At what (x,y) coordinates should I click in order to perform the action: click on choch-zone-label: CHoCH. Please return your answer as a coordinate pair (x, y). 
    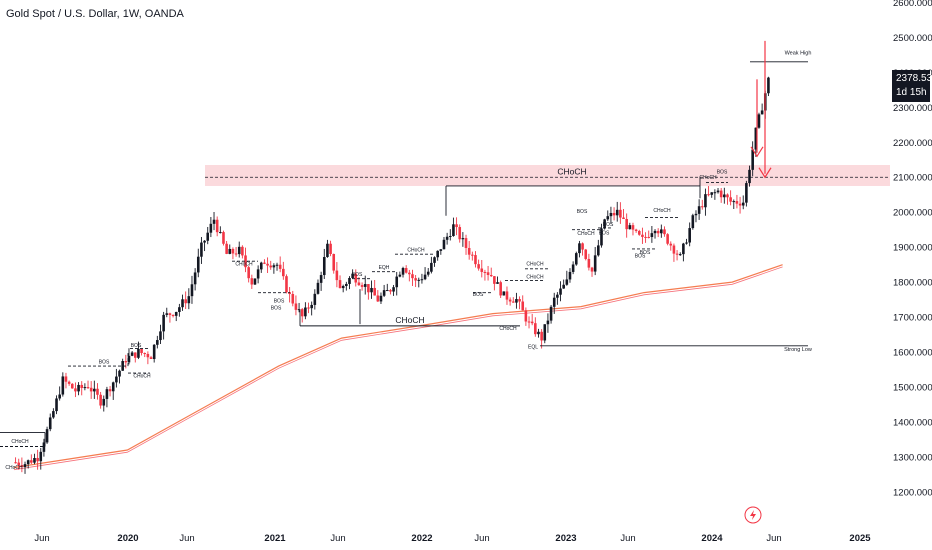
    Looking at the image, I should click on (571, 171).